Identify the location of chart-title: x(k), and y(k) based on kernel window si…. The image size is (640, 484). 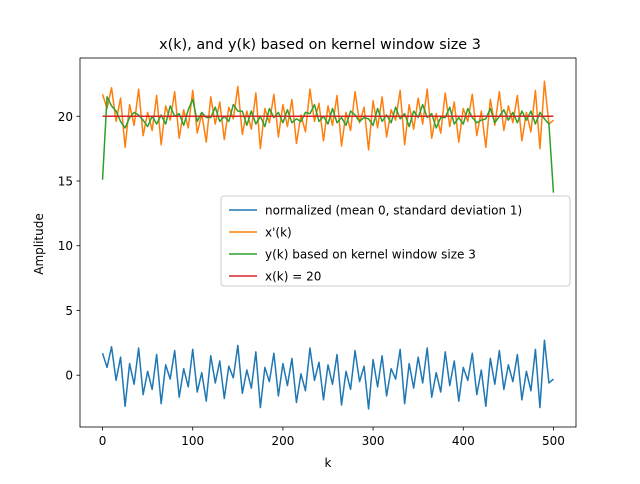
(320, 45).